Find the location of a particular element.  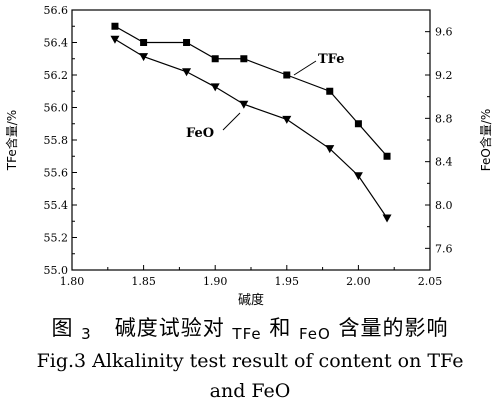

y-right-tick-label: 8.8 is located at coordinates (444, 118).